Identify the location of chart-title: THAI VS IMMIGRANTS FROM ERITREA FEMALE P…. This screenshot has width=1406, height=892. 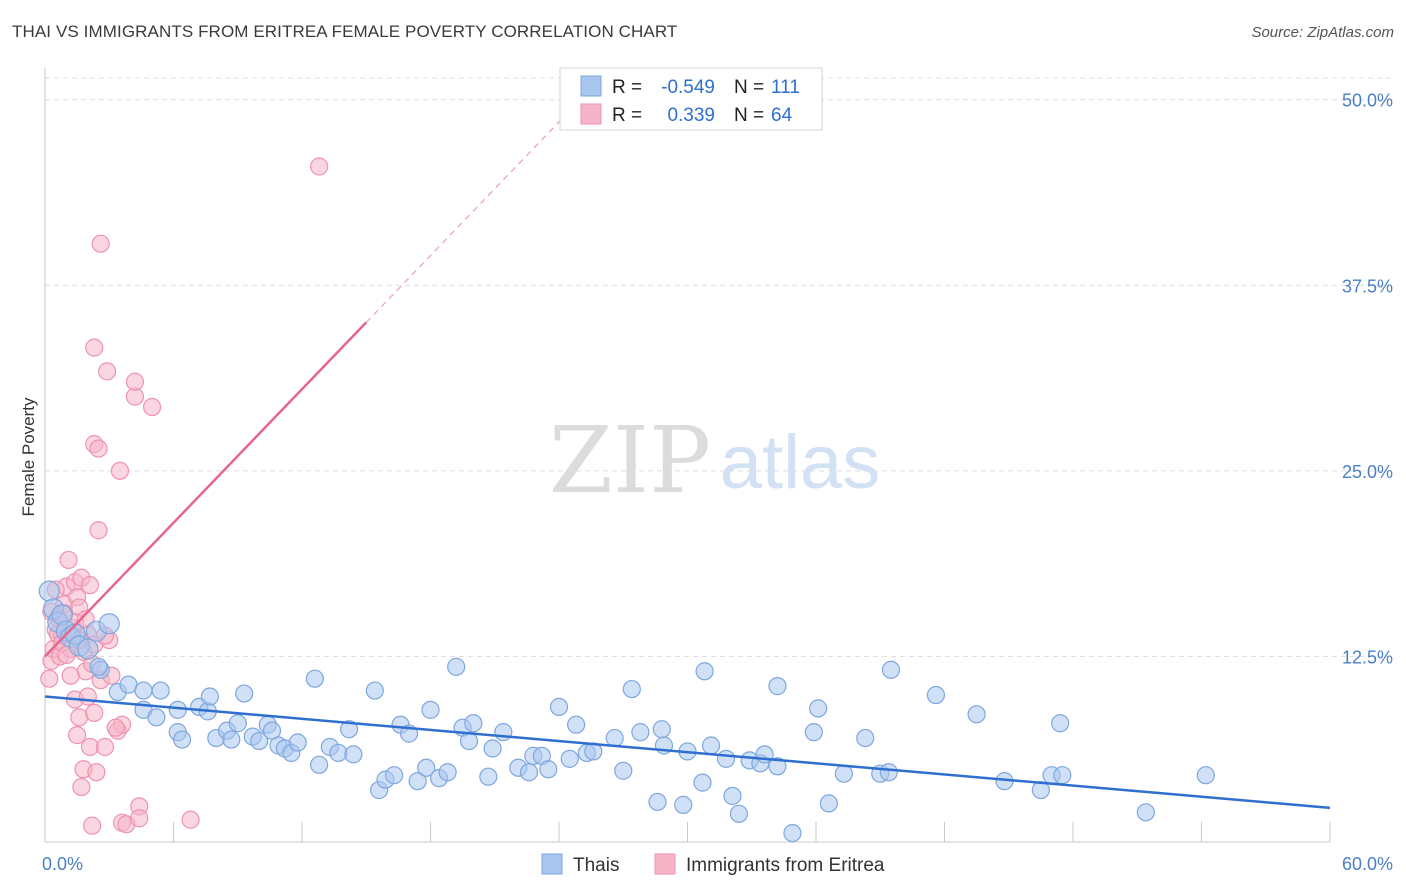
(345, 31).